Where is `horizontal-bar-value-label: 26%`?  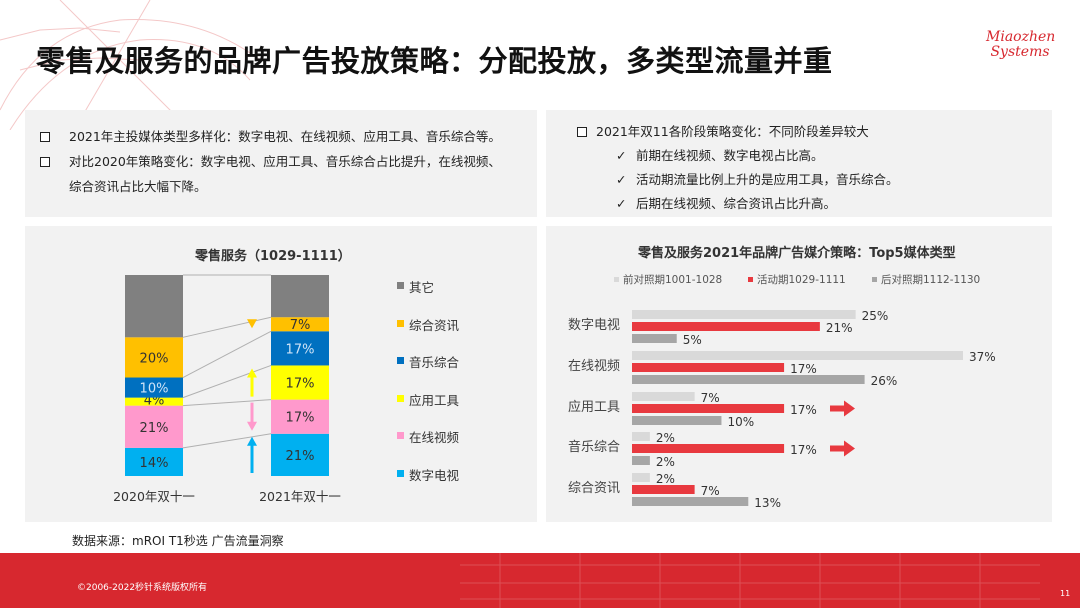
horizontal-bar-value-label: 26% is located at coordinates (884, 381).